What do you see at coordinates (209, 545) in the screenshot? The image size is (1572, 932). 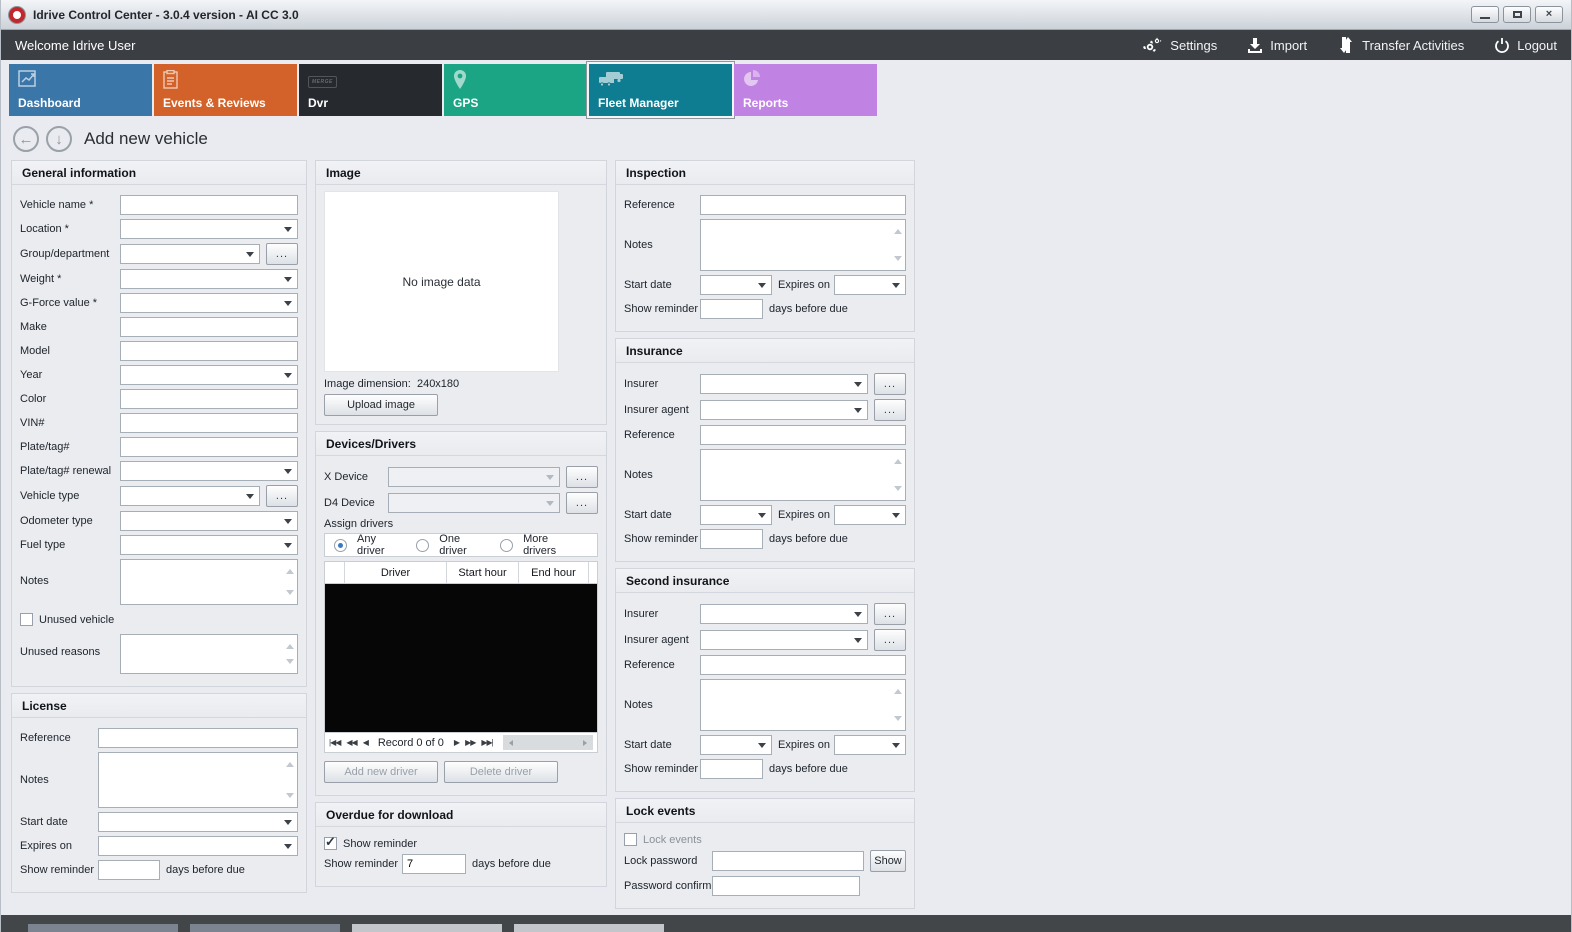 I see `fuel-type-select` at bounding box center [209, 545].